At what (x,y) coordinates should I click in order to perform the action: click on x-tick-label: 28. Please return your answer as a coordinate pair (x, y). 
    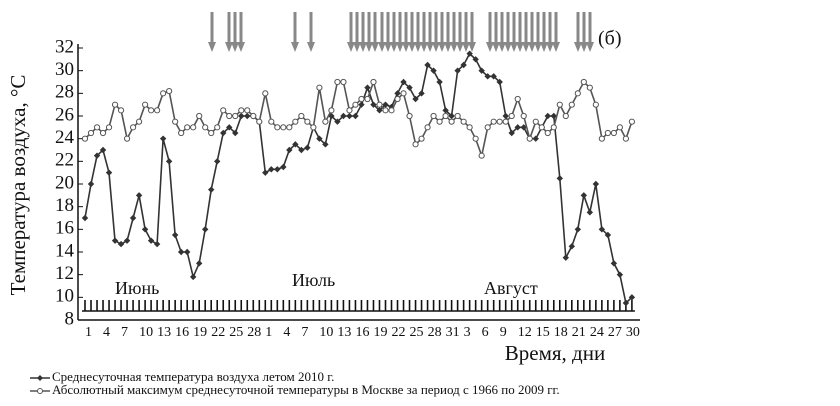
    Looking at the image, I should click on (435, 332).